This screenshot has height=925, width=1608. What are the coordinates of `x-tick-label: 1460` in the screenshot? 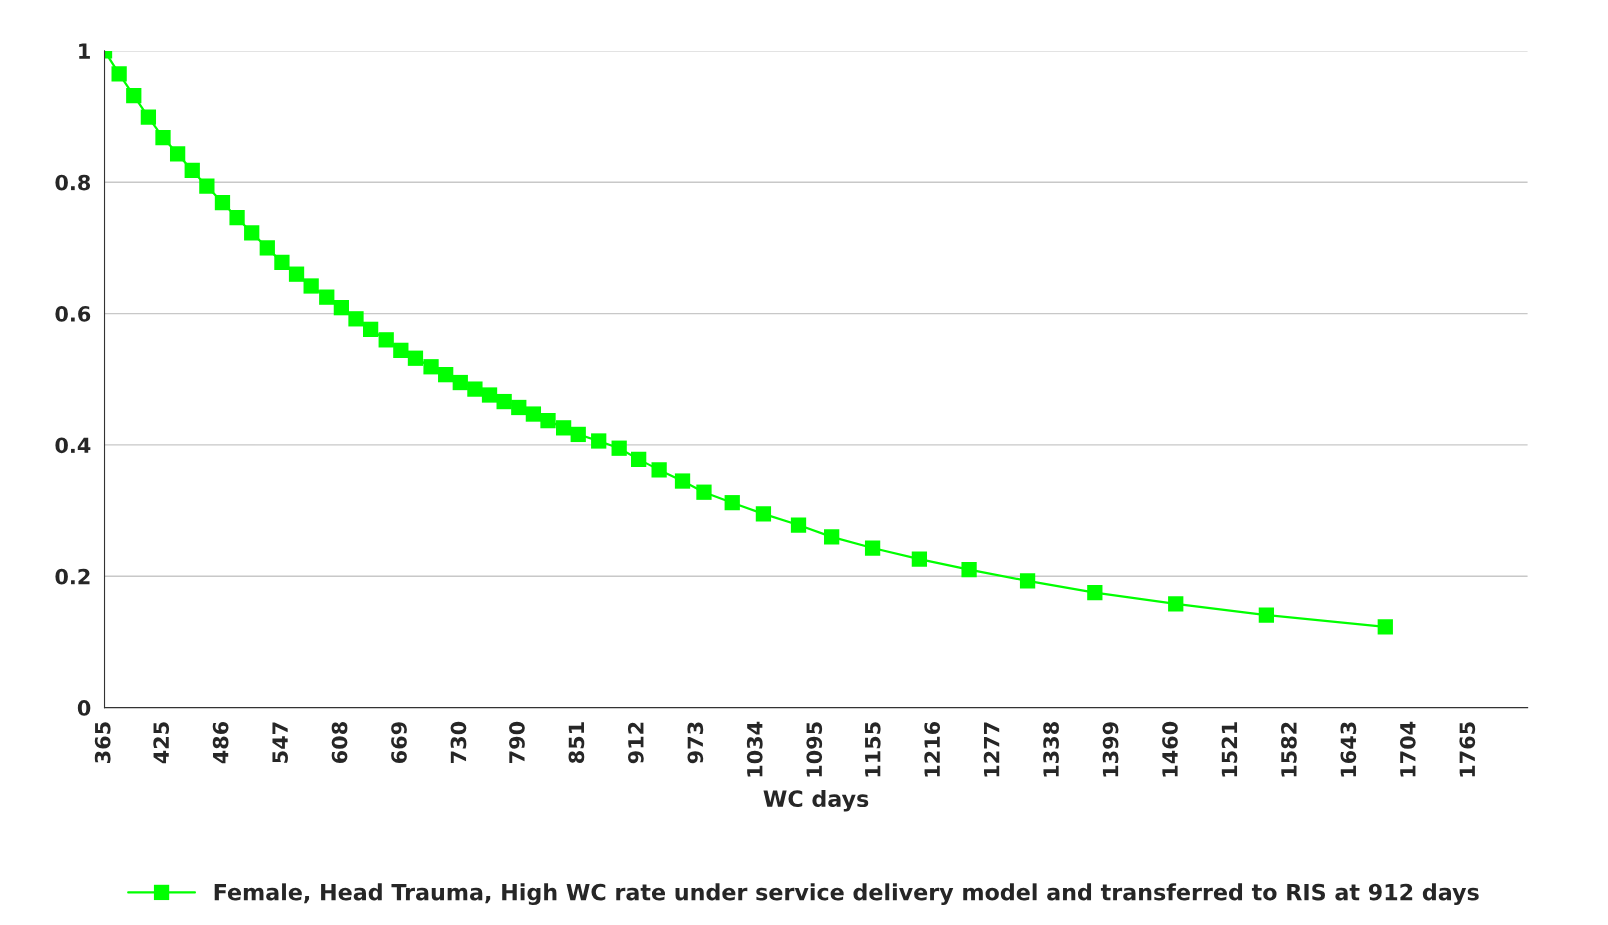 It's located at (1170, 749).